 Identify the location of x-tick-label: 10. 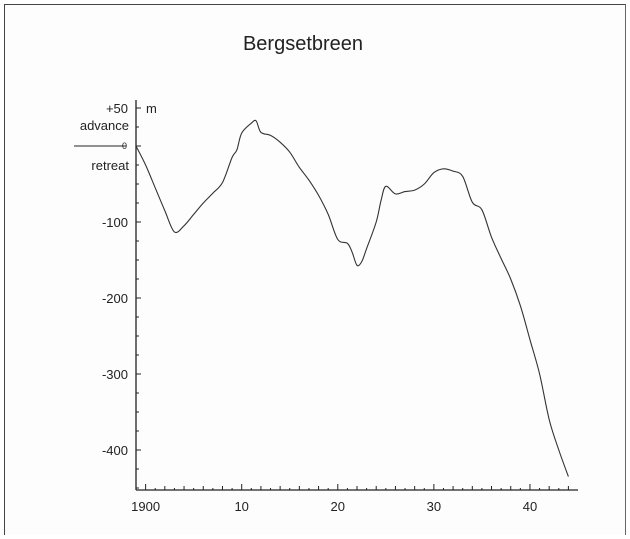
(241, 506).